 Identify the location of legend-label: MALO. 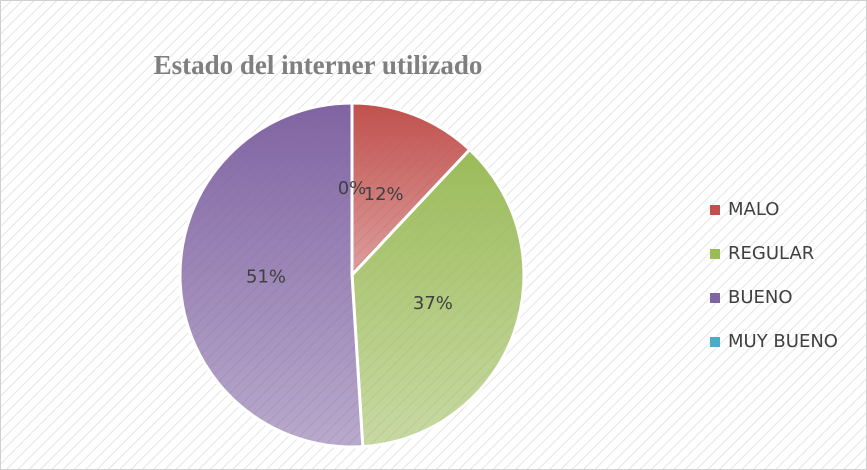
(753, 209).